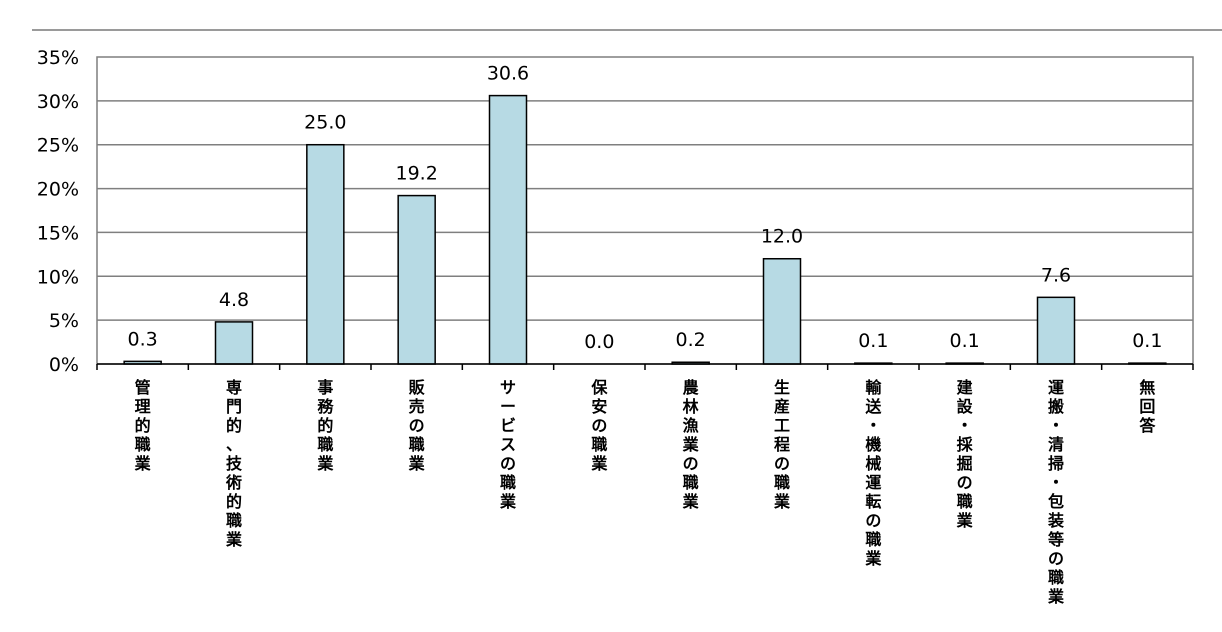  I want to click on y-tick-label: 25%, so click(58, 146).